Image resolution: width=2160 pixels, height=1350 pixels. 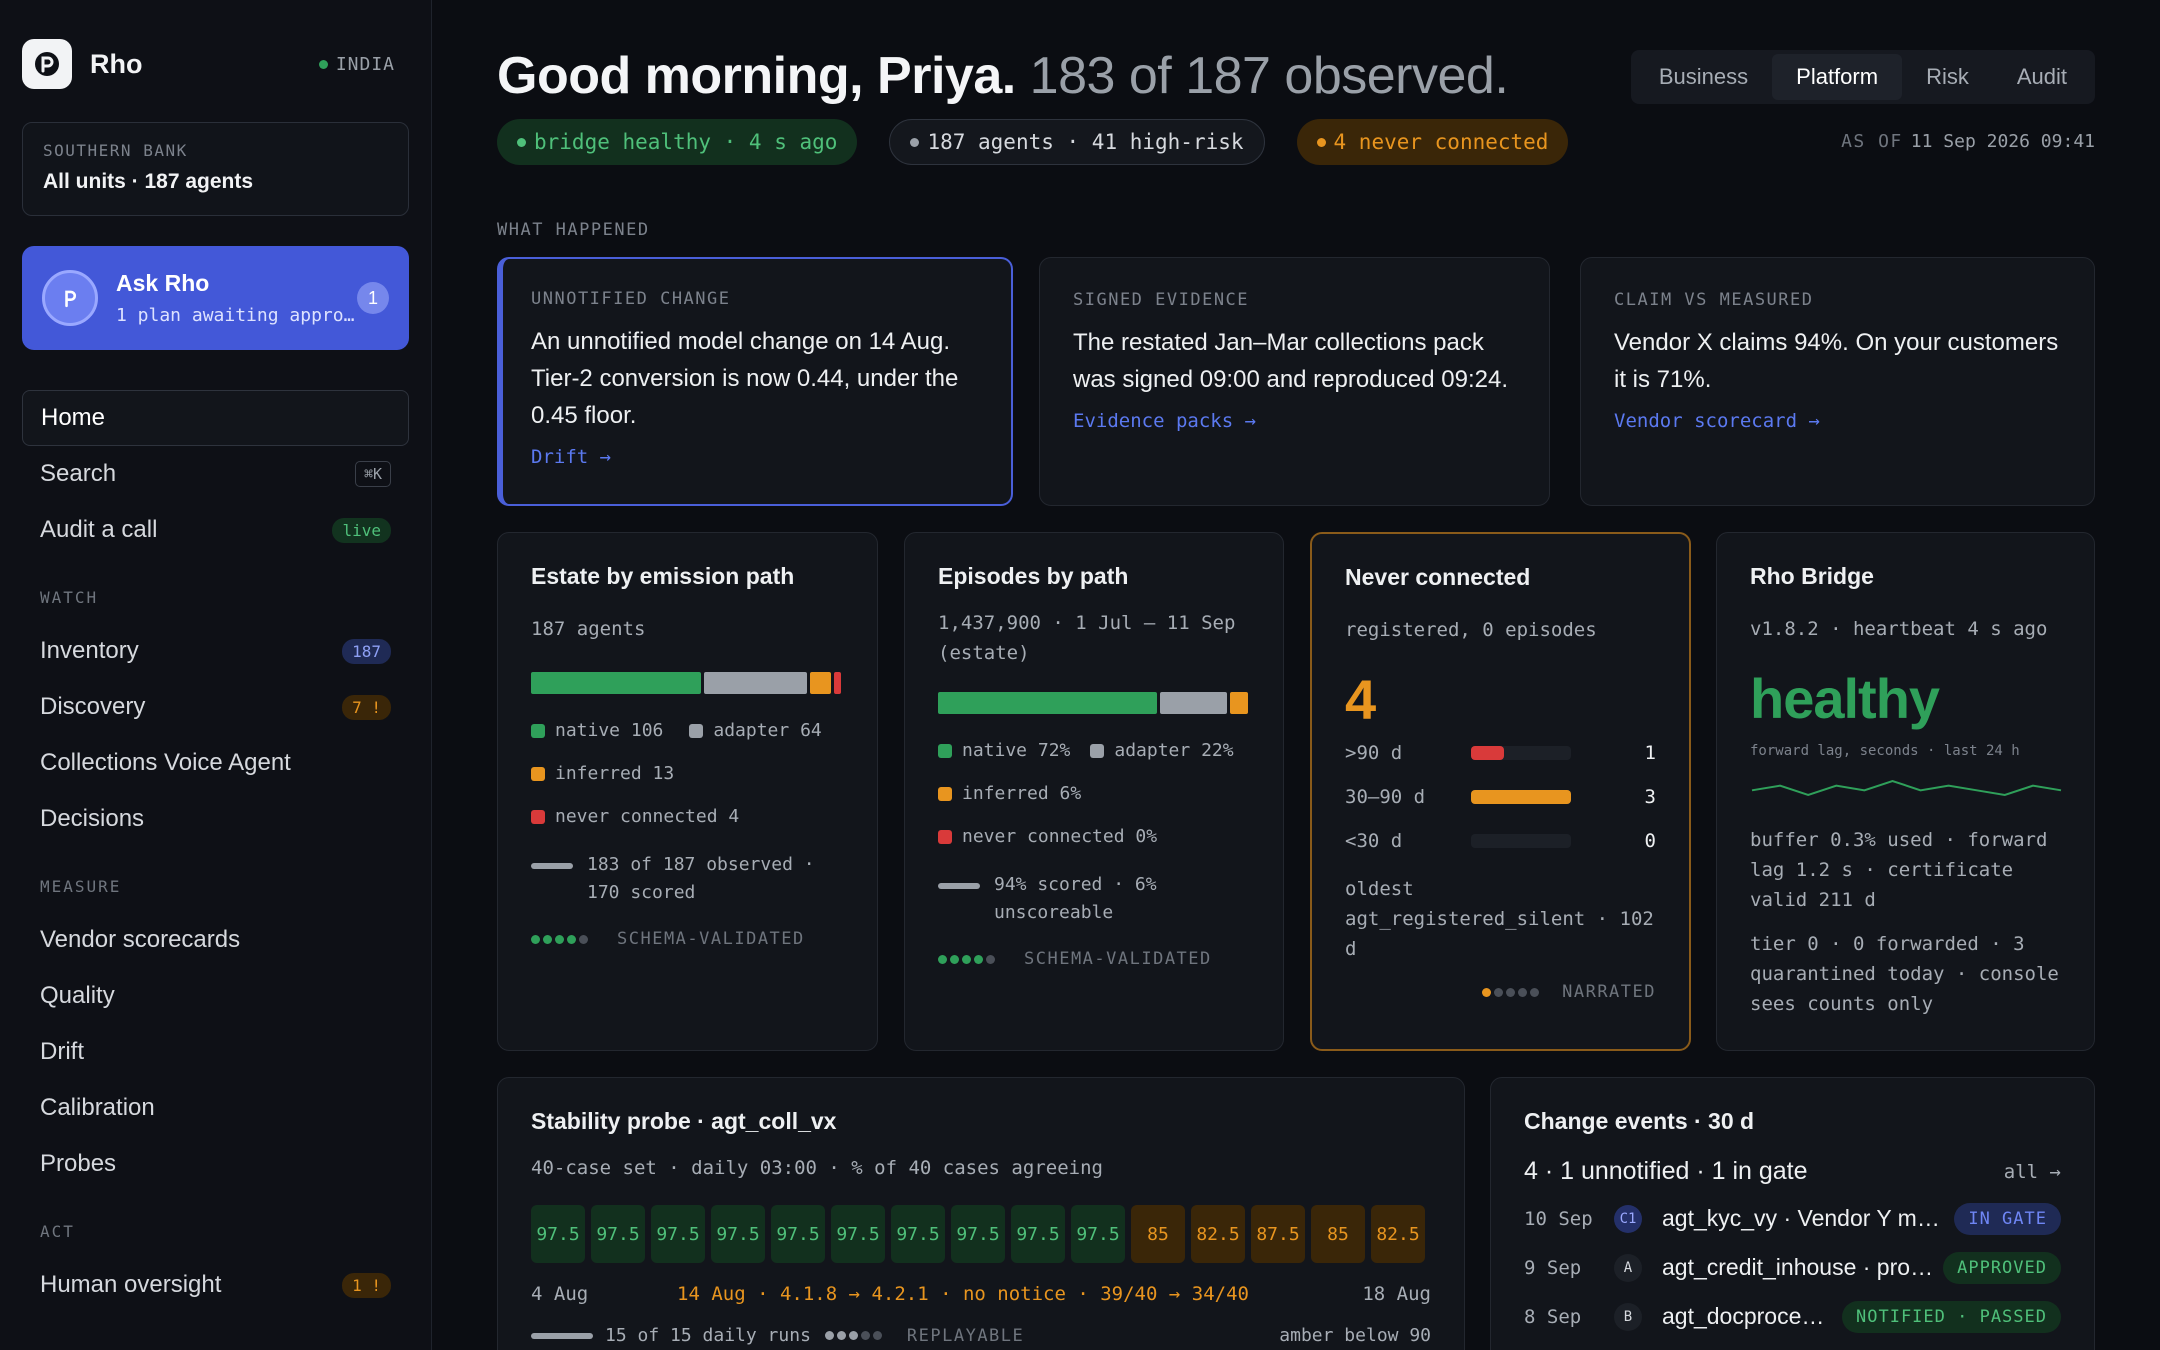 What do you see at coordinates (1094, 899) in the screenshot?
I see `episodes-footnote: 94% scored · 6% unscoreable` at bounding box center [1094, 899].